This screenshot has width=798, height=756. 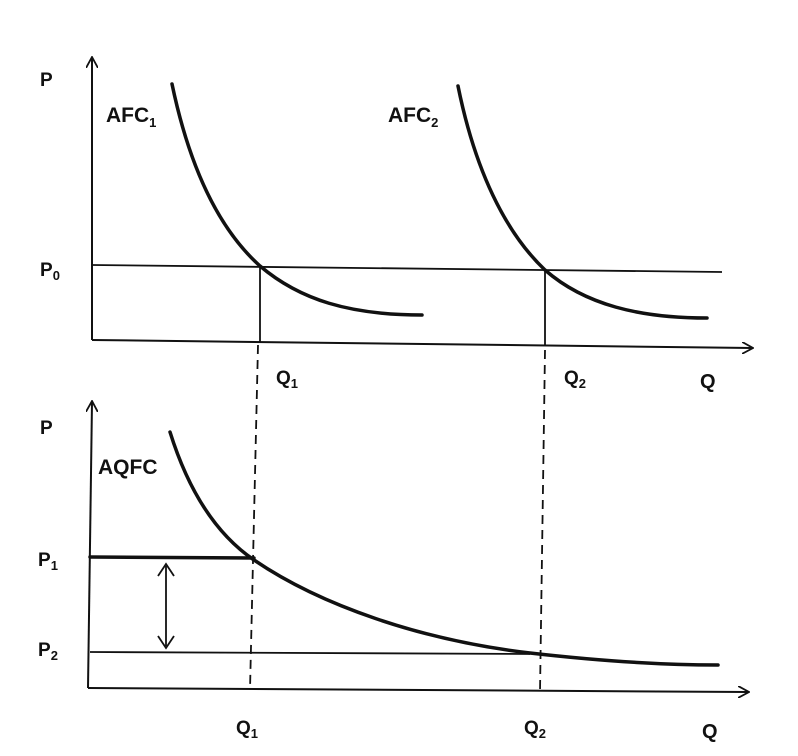 I want to click on q2-connector-dashed, so click(x=542, y=521).